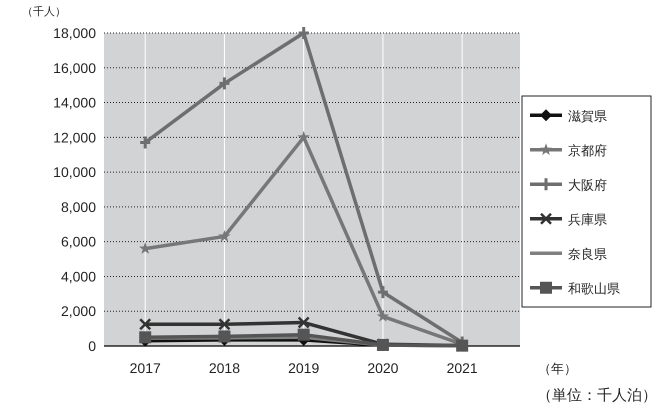 The height and width of the screenshot is (412, 661). Describe the element at coordinates (145, 368) in the screenshot. I see `x-tick-label: 2017` at that location.